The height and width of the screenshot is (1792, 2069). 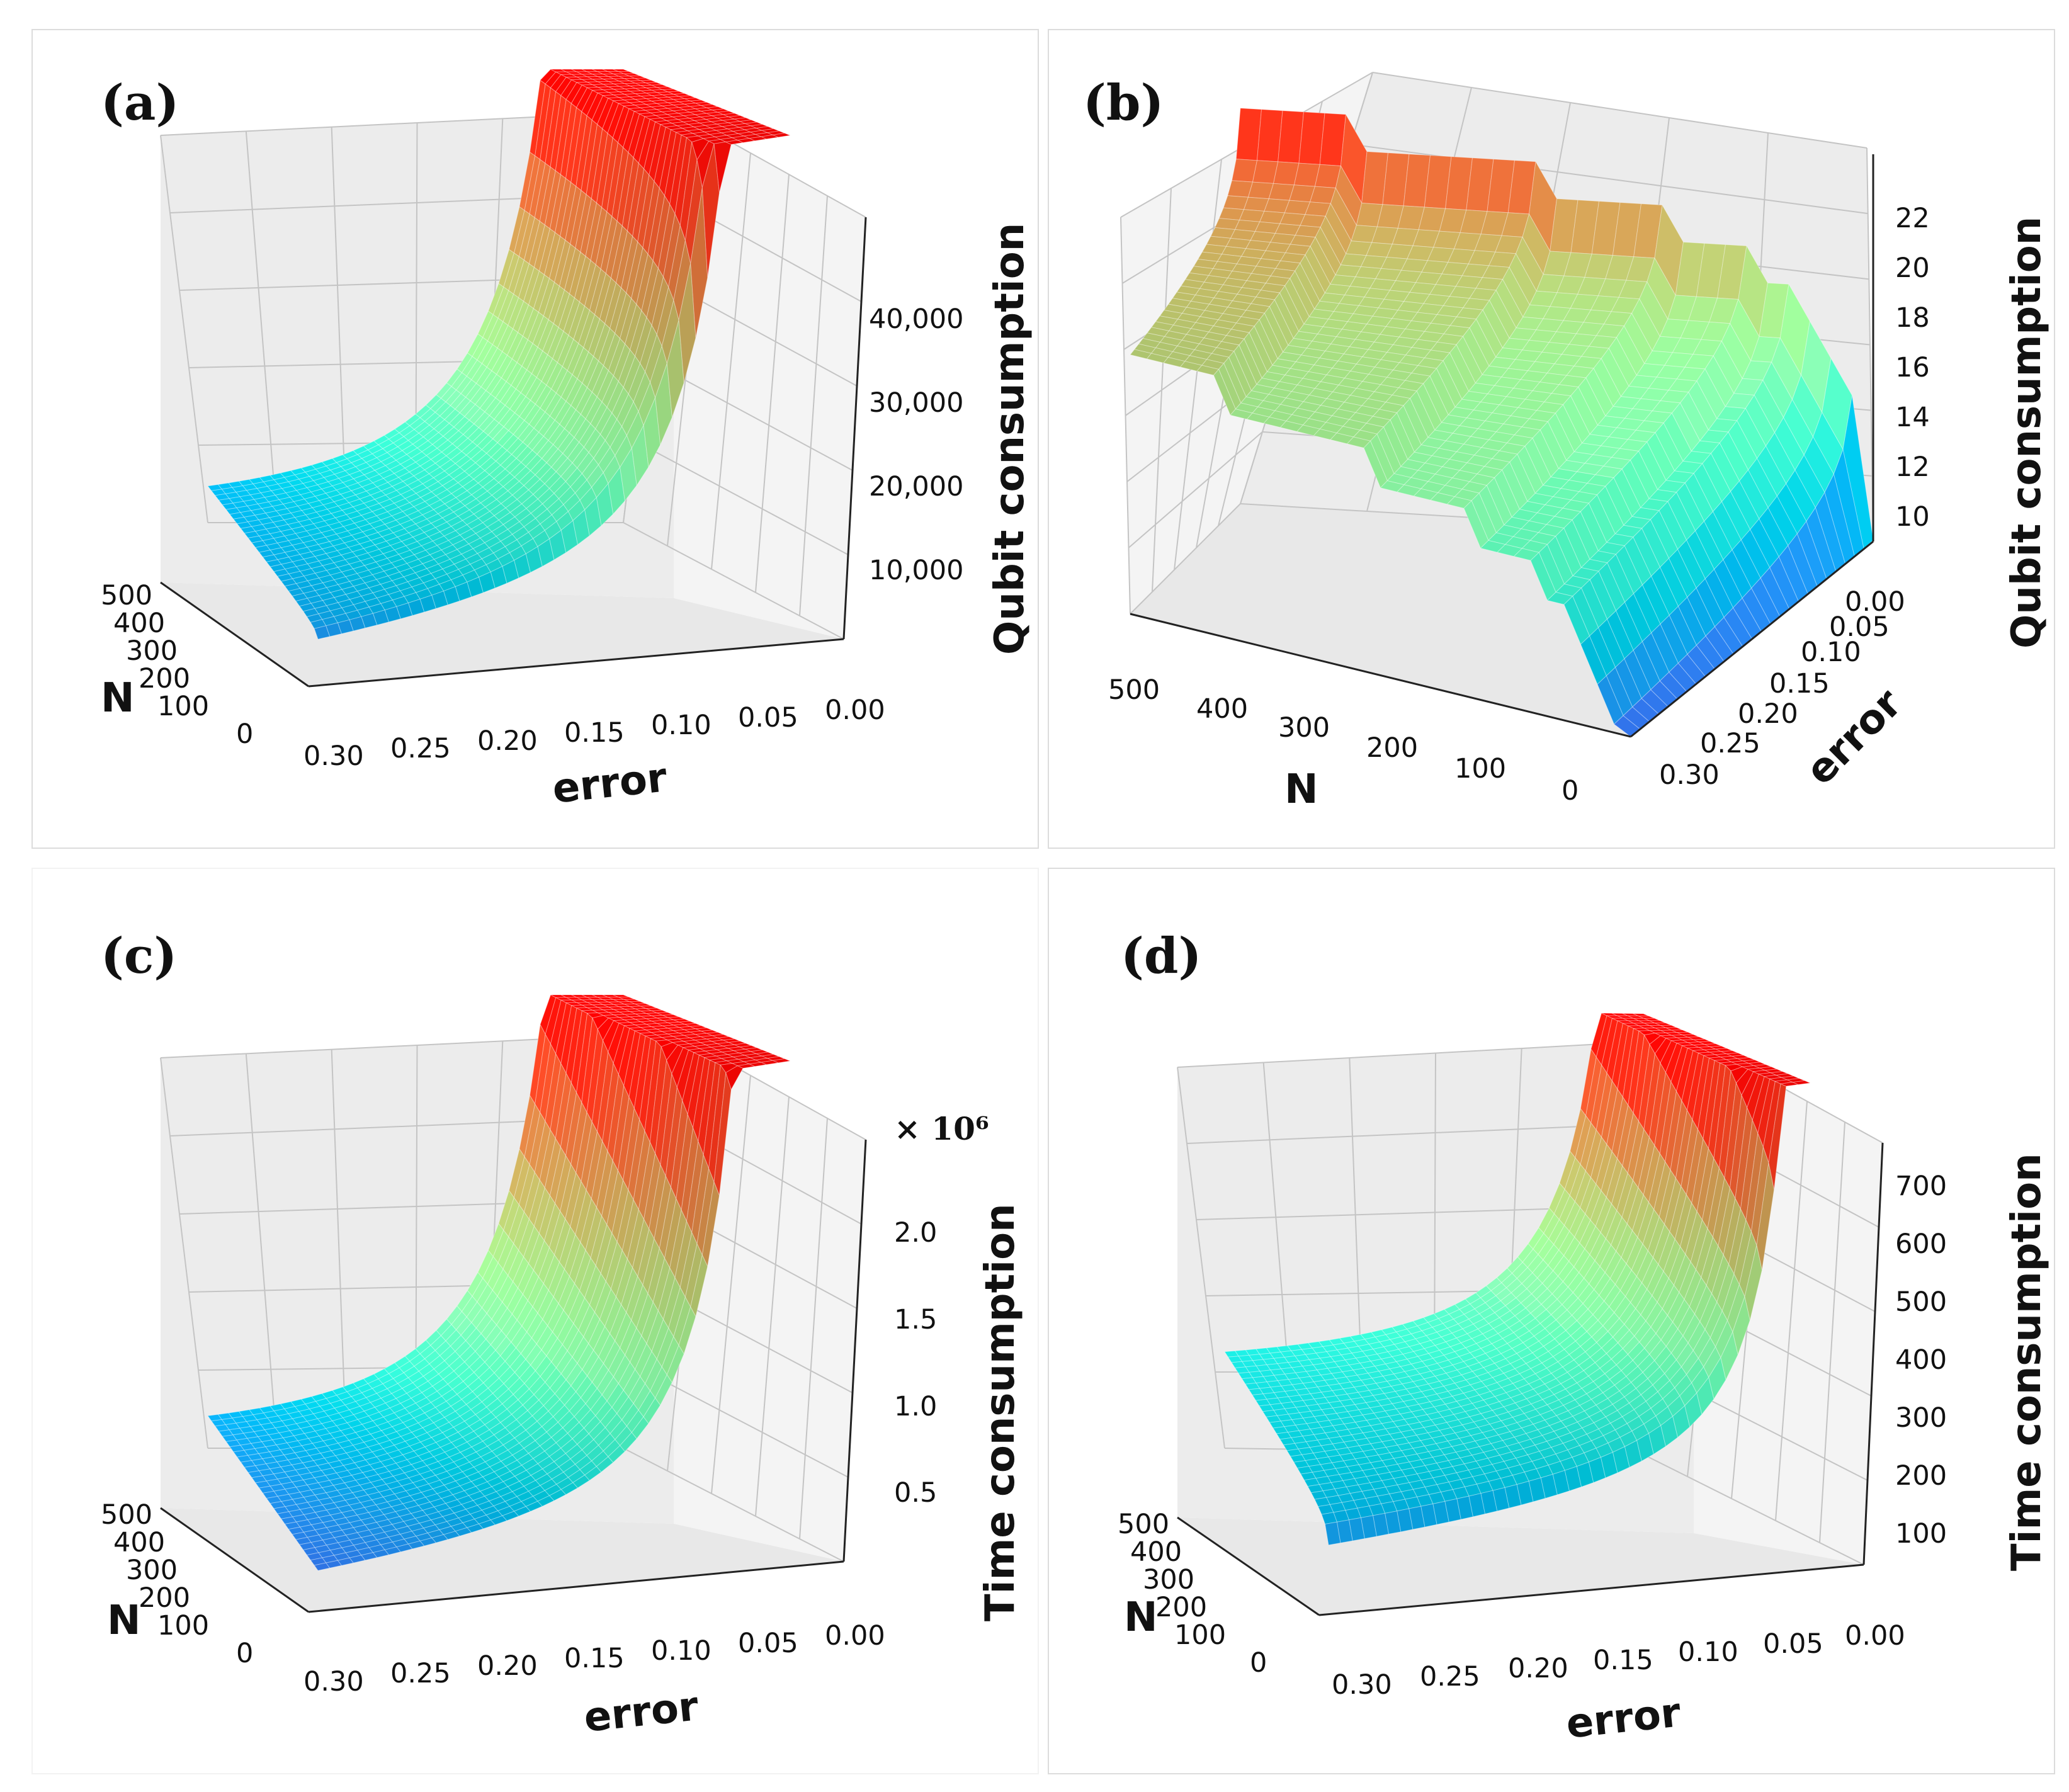 What do you see at coordinates (1913, 218) in the screenshot?
I see `panel-b-z-tick: 22` at bounding box center [1913, 218].